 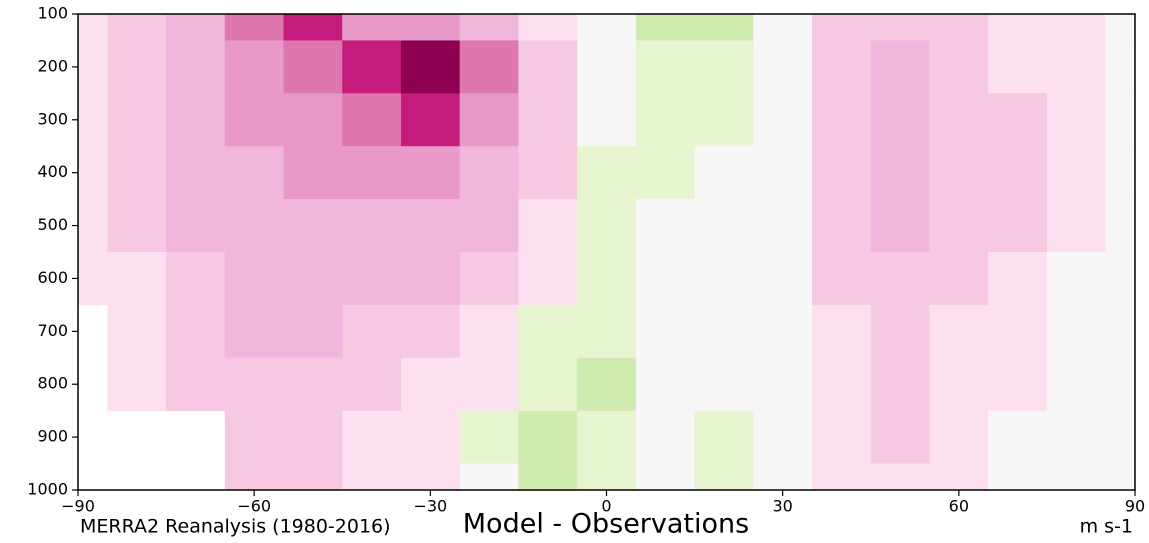 I want to click on x-tick-label: 0, so click(x=606, y=506).